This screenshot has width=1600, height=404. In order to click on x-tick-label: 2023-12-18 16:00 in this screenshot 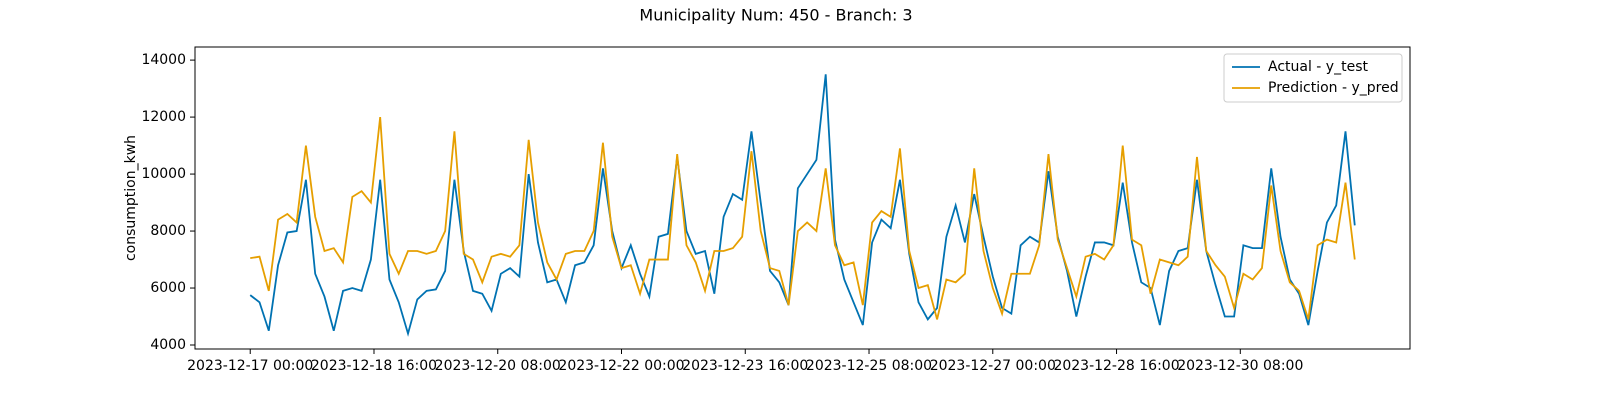, I will do `click(374, 366)`.